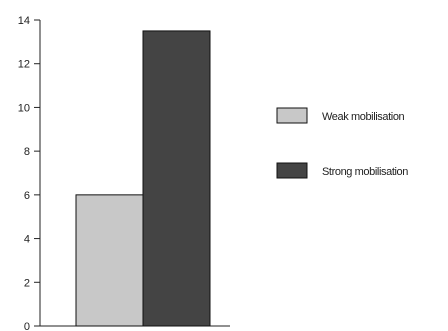 This screenshot has width=448, height=331. Describe the element at coordinates (109, 260) in the screenshot. I see `bar-weak-mobilisation` at that location.